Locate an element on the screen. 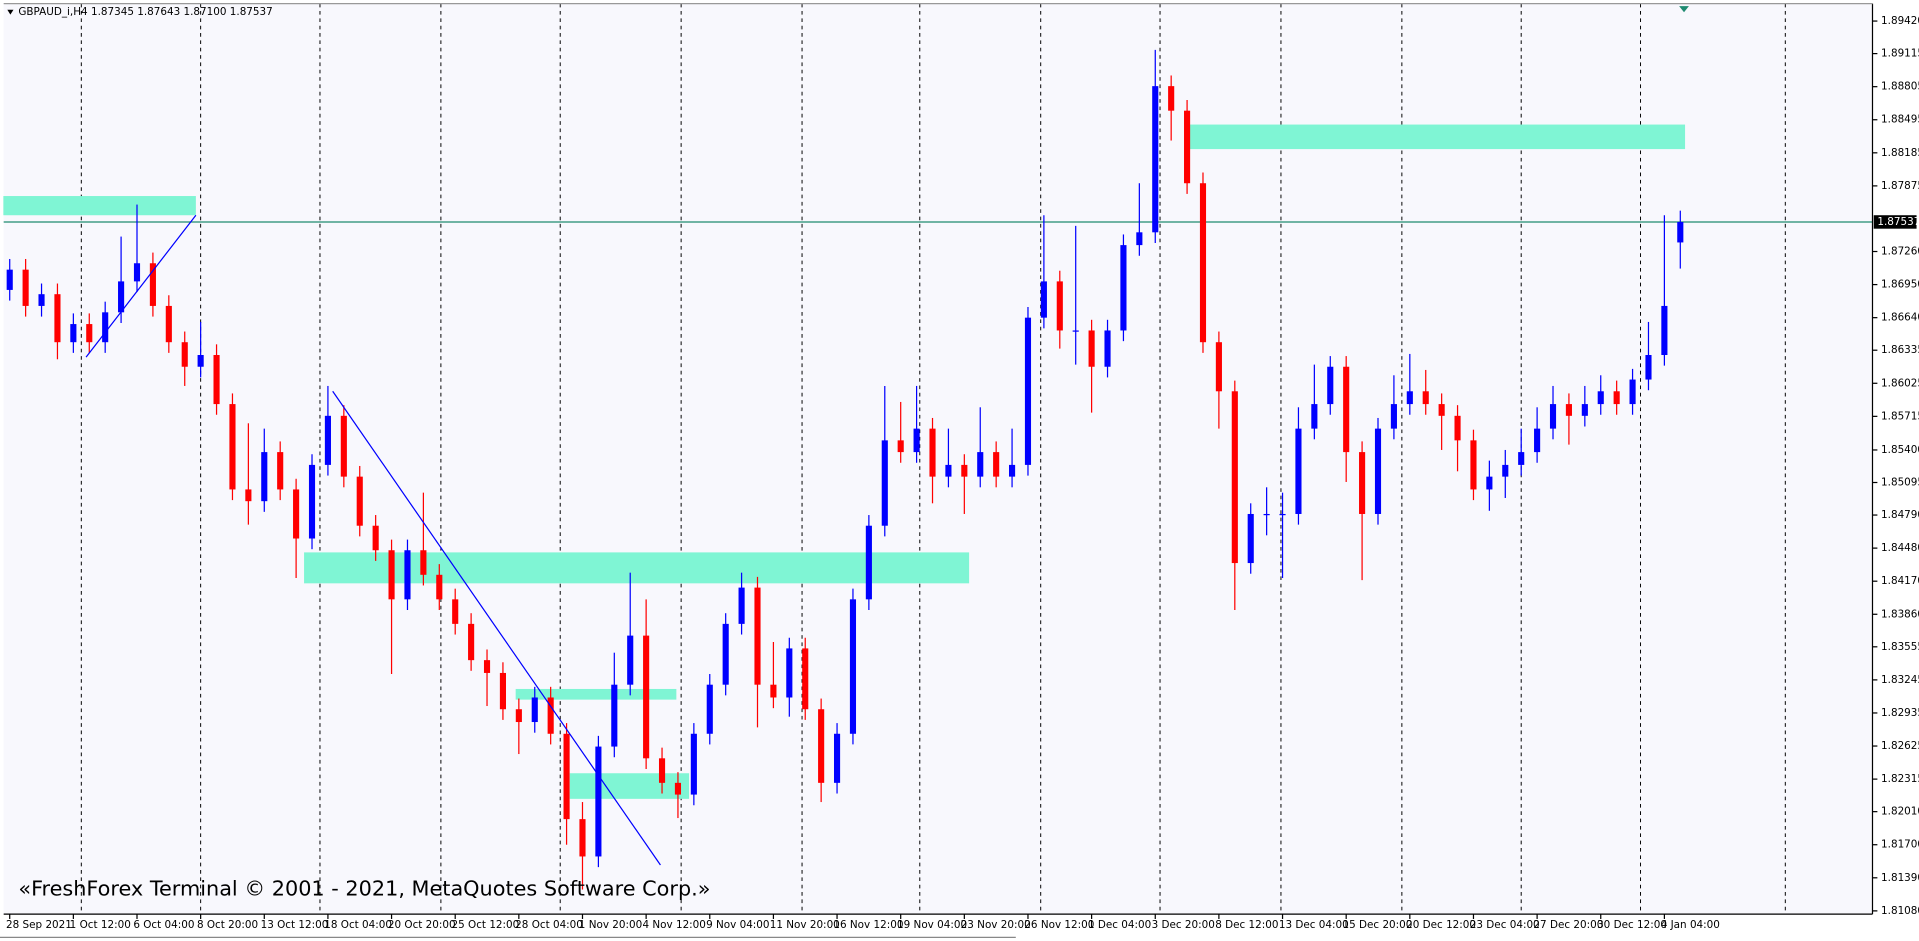 The image size is (1919, 941). x-tick-label: 4 Nov 12:00 is located at coordinates (673, 925).